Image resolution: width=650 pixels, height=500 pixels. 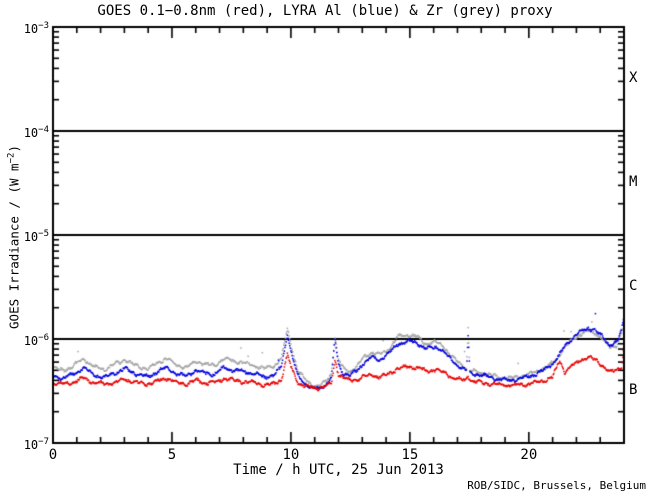 What do you see at coordinates (53, 455) in the screenshot?
I see `x-tick-label: 0` at bounding box center [53, 455].